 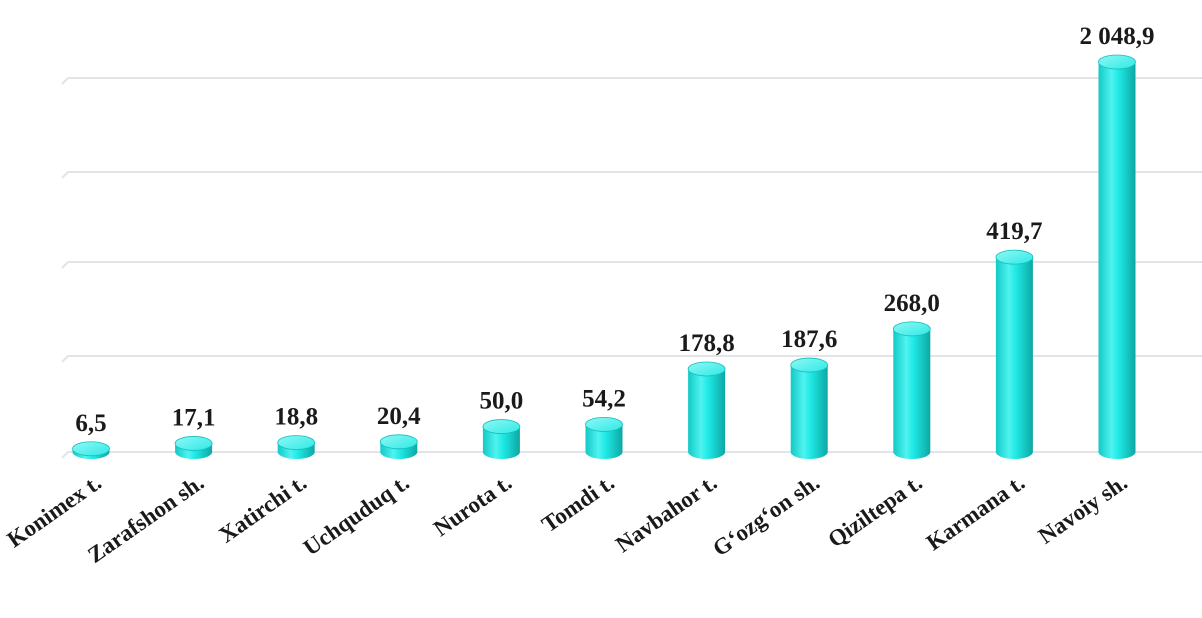 What do you see at coordinates (666, 514) in the screenshot?
I see `category-label: Navbahor t.` at bounding box center [666, 514].